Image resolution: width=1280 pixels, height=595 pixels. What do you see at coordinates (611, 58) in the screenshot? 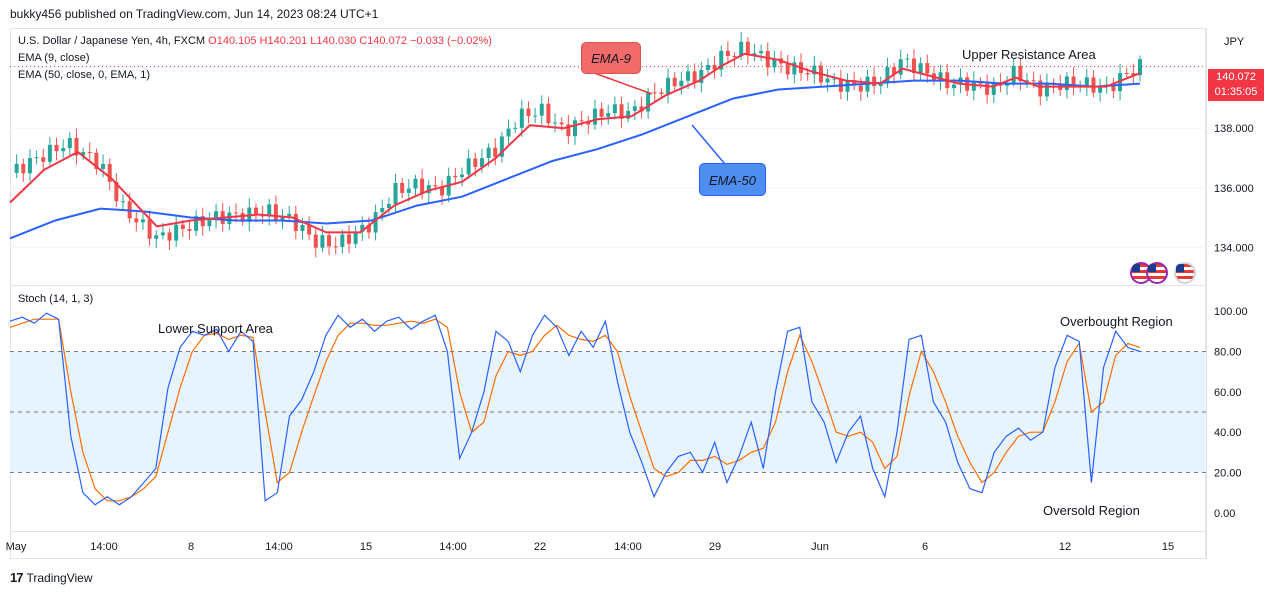
I see `ema9-callout: EMA-9` at bounding box center [611, 58].